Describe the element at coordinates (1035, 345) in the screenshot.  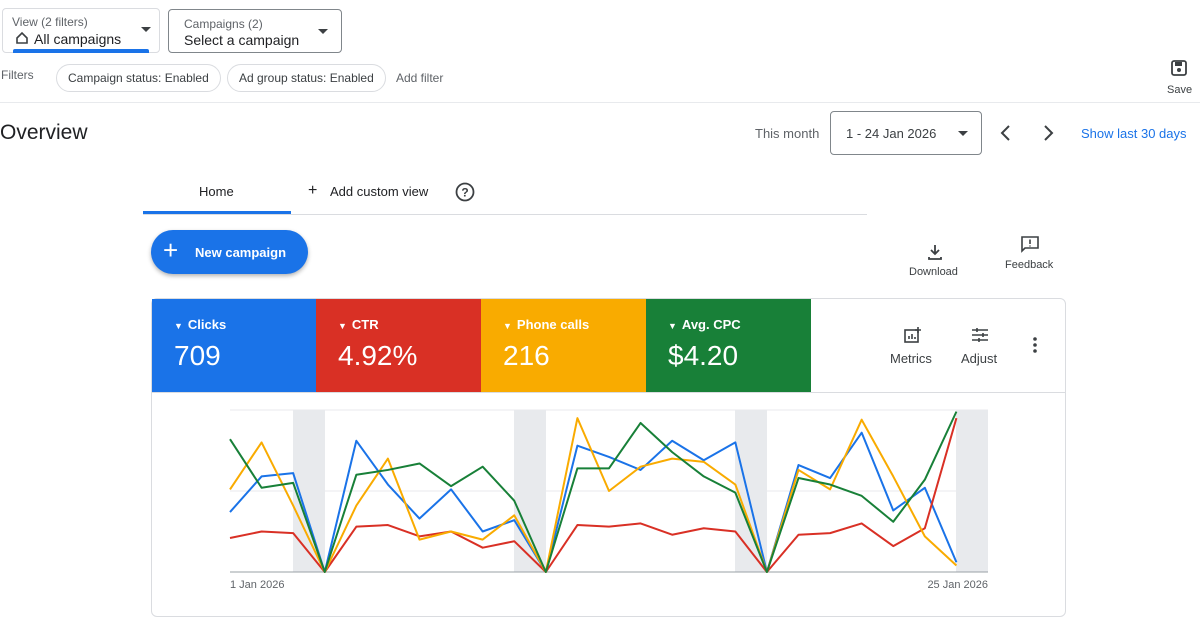
I see `more-menu` at that location.